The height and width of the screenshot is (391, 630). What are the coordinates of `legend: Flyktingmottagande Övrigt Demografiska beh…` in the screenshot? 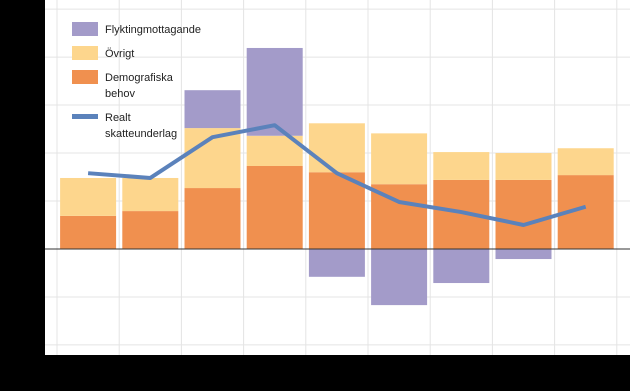 It's located at (138, 86).